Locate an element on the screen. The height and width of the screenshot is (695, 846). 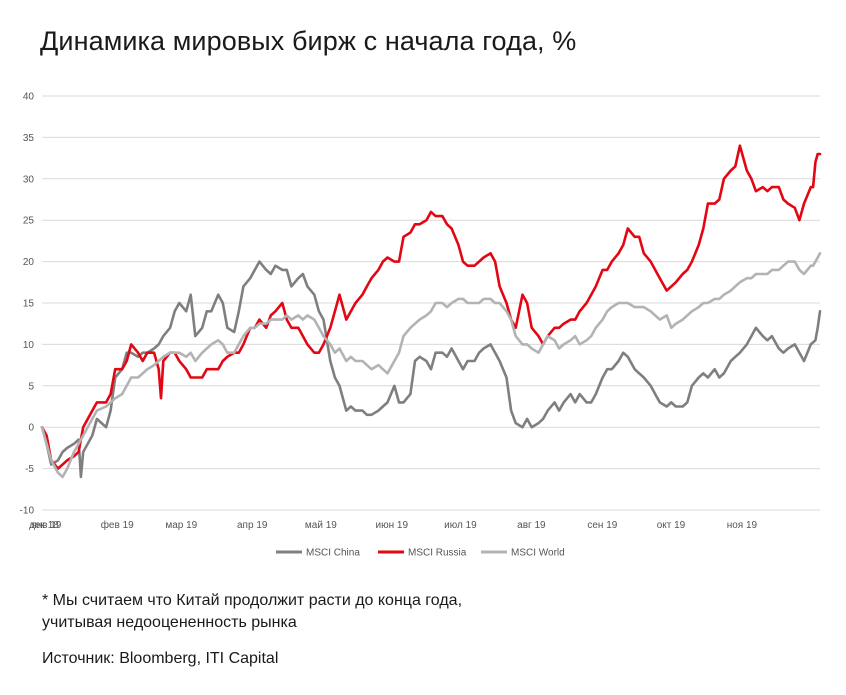
x-tick-label: фев 19 is located at coordinates (117, 525).